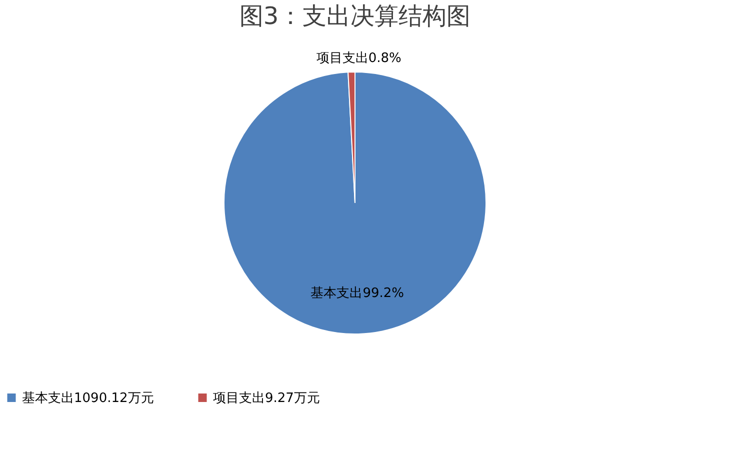  I want to click on data-label: 基本支出99.2%, so click(357, 293).